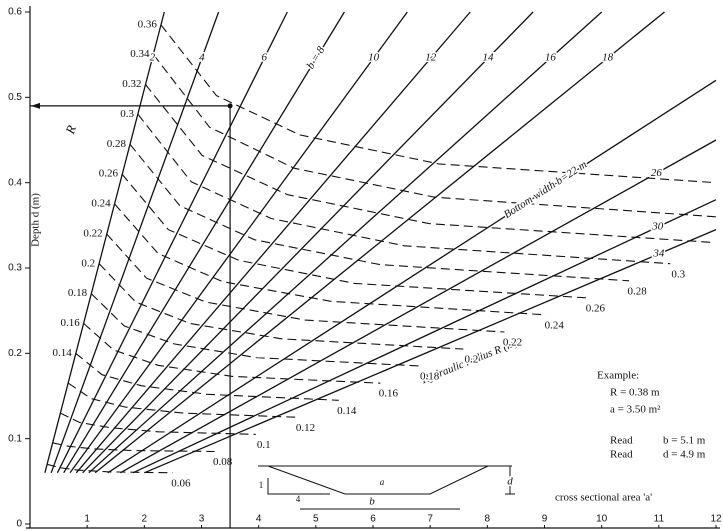  What do you see at coordinates (545, 519) in the screenshot?
I see `x-tick-label: 9` at bounding box center [545, 519].